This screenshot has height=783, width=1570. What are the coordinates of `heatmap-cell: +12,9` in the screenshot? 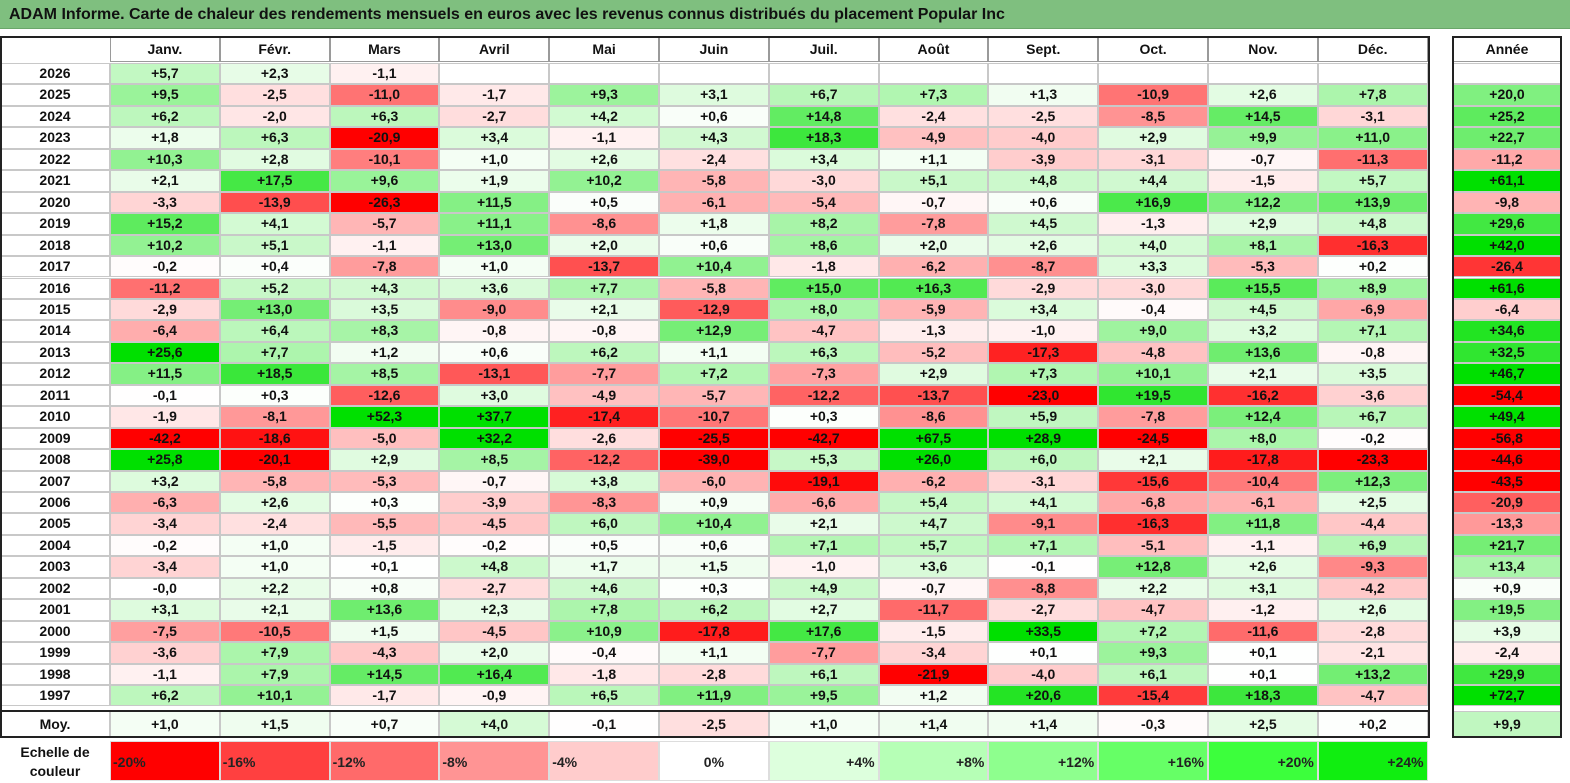 It's located at (714, 331).